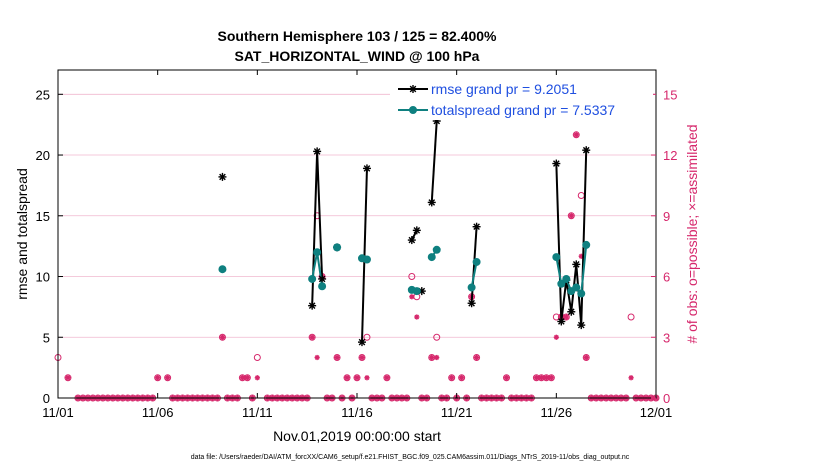 Image resolution: width=830 pixels, height=470 pixels. Describe the element at coordinates (457, 412) in the screenshot. I see `x-tick-label: 11/21` at that location.